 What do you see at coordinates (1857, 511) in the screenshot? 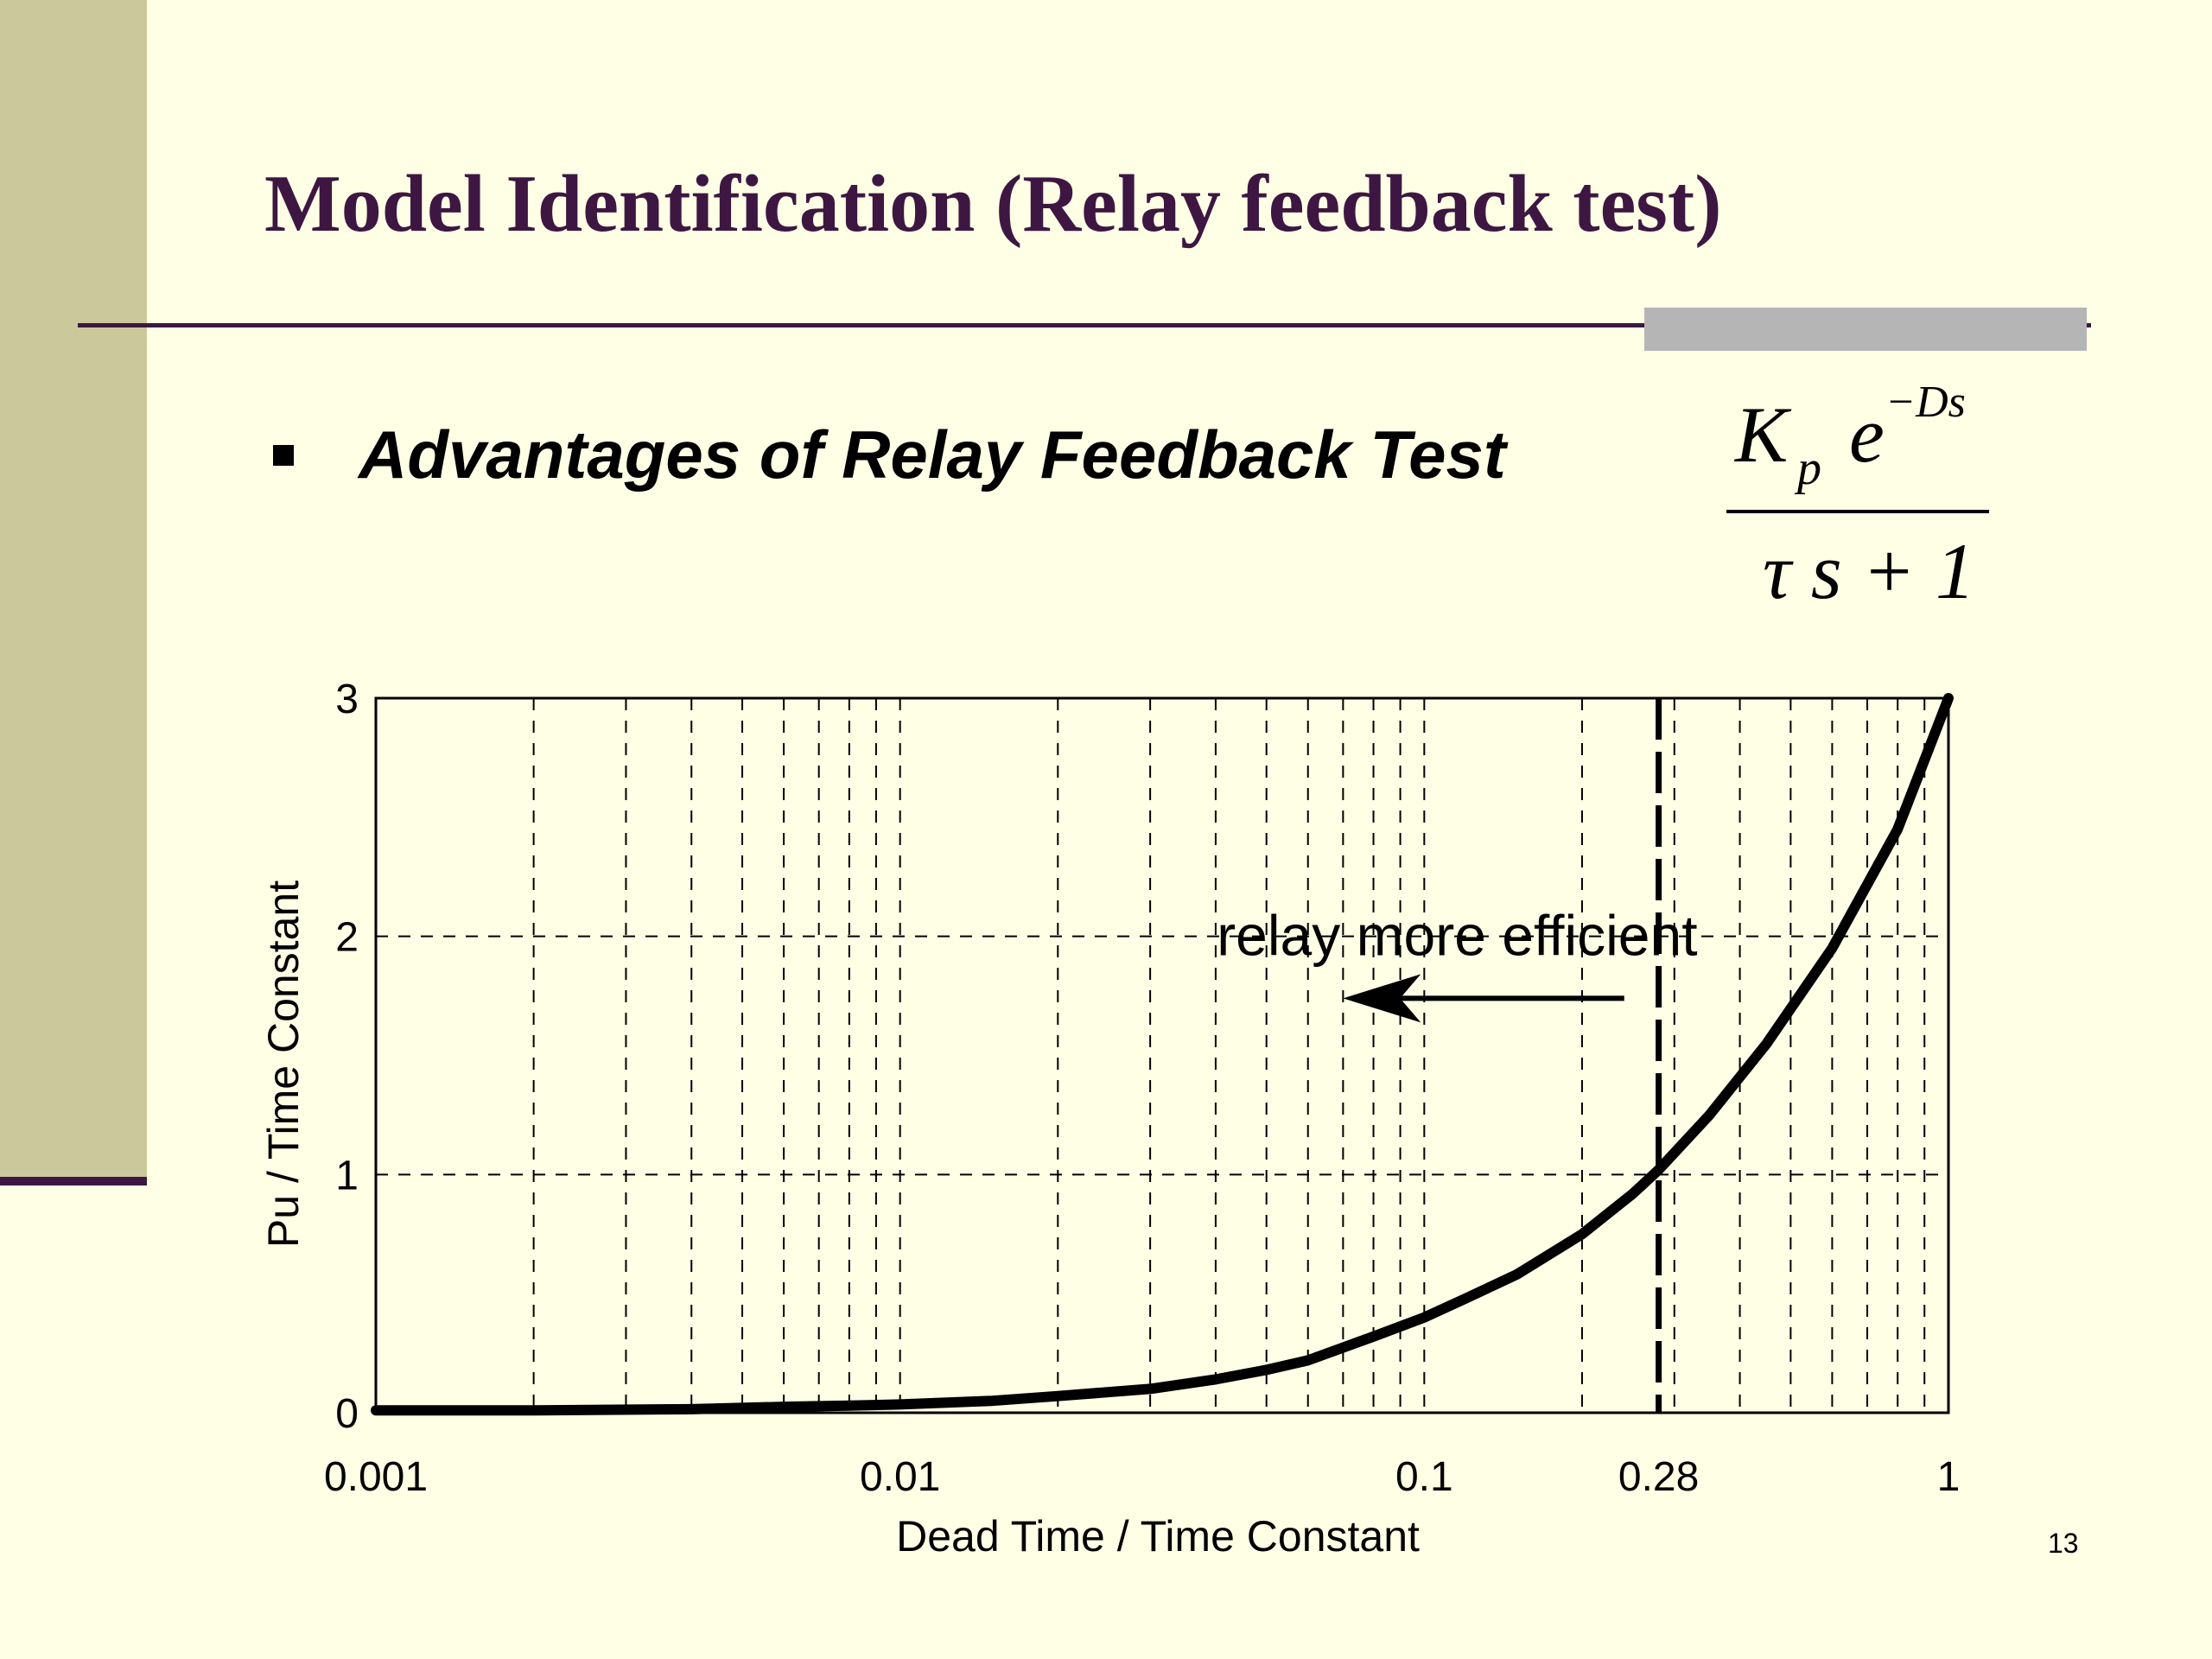
I see `formula-fraction-bar` at bounding box center [1857, 511].